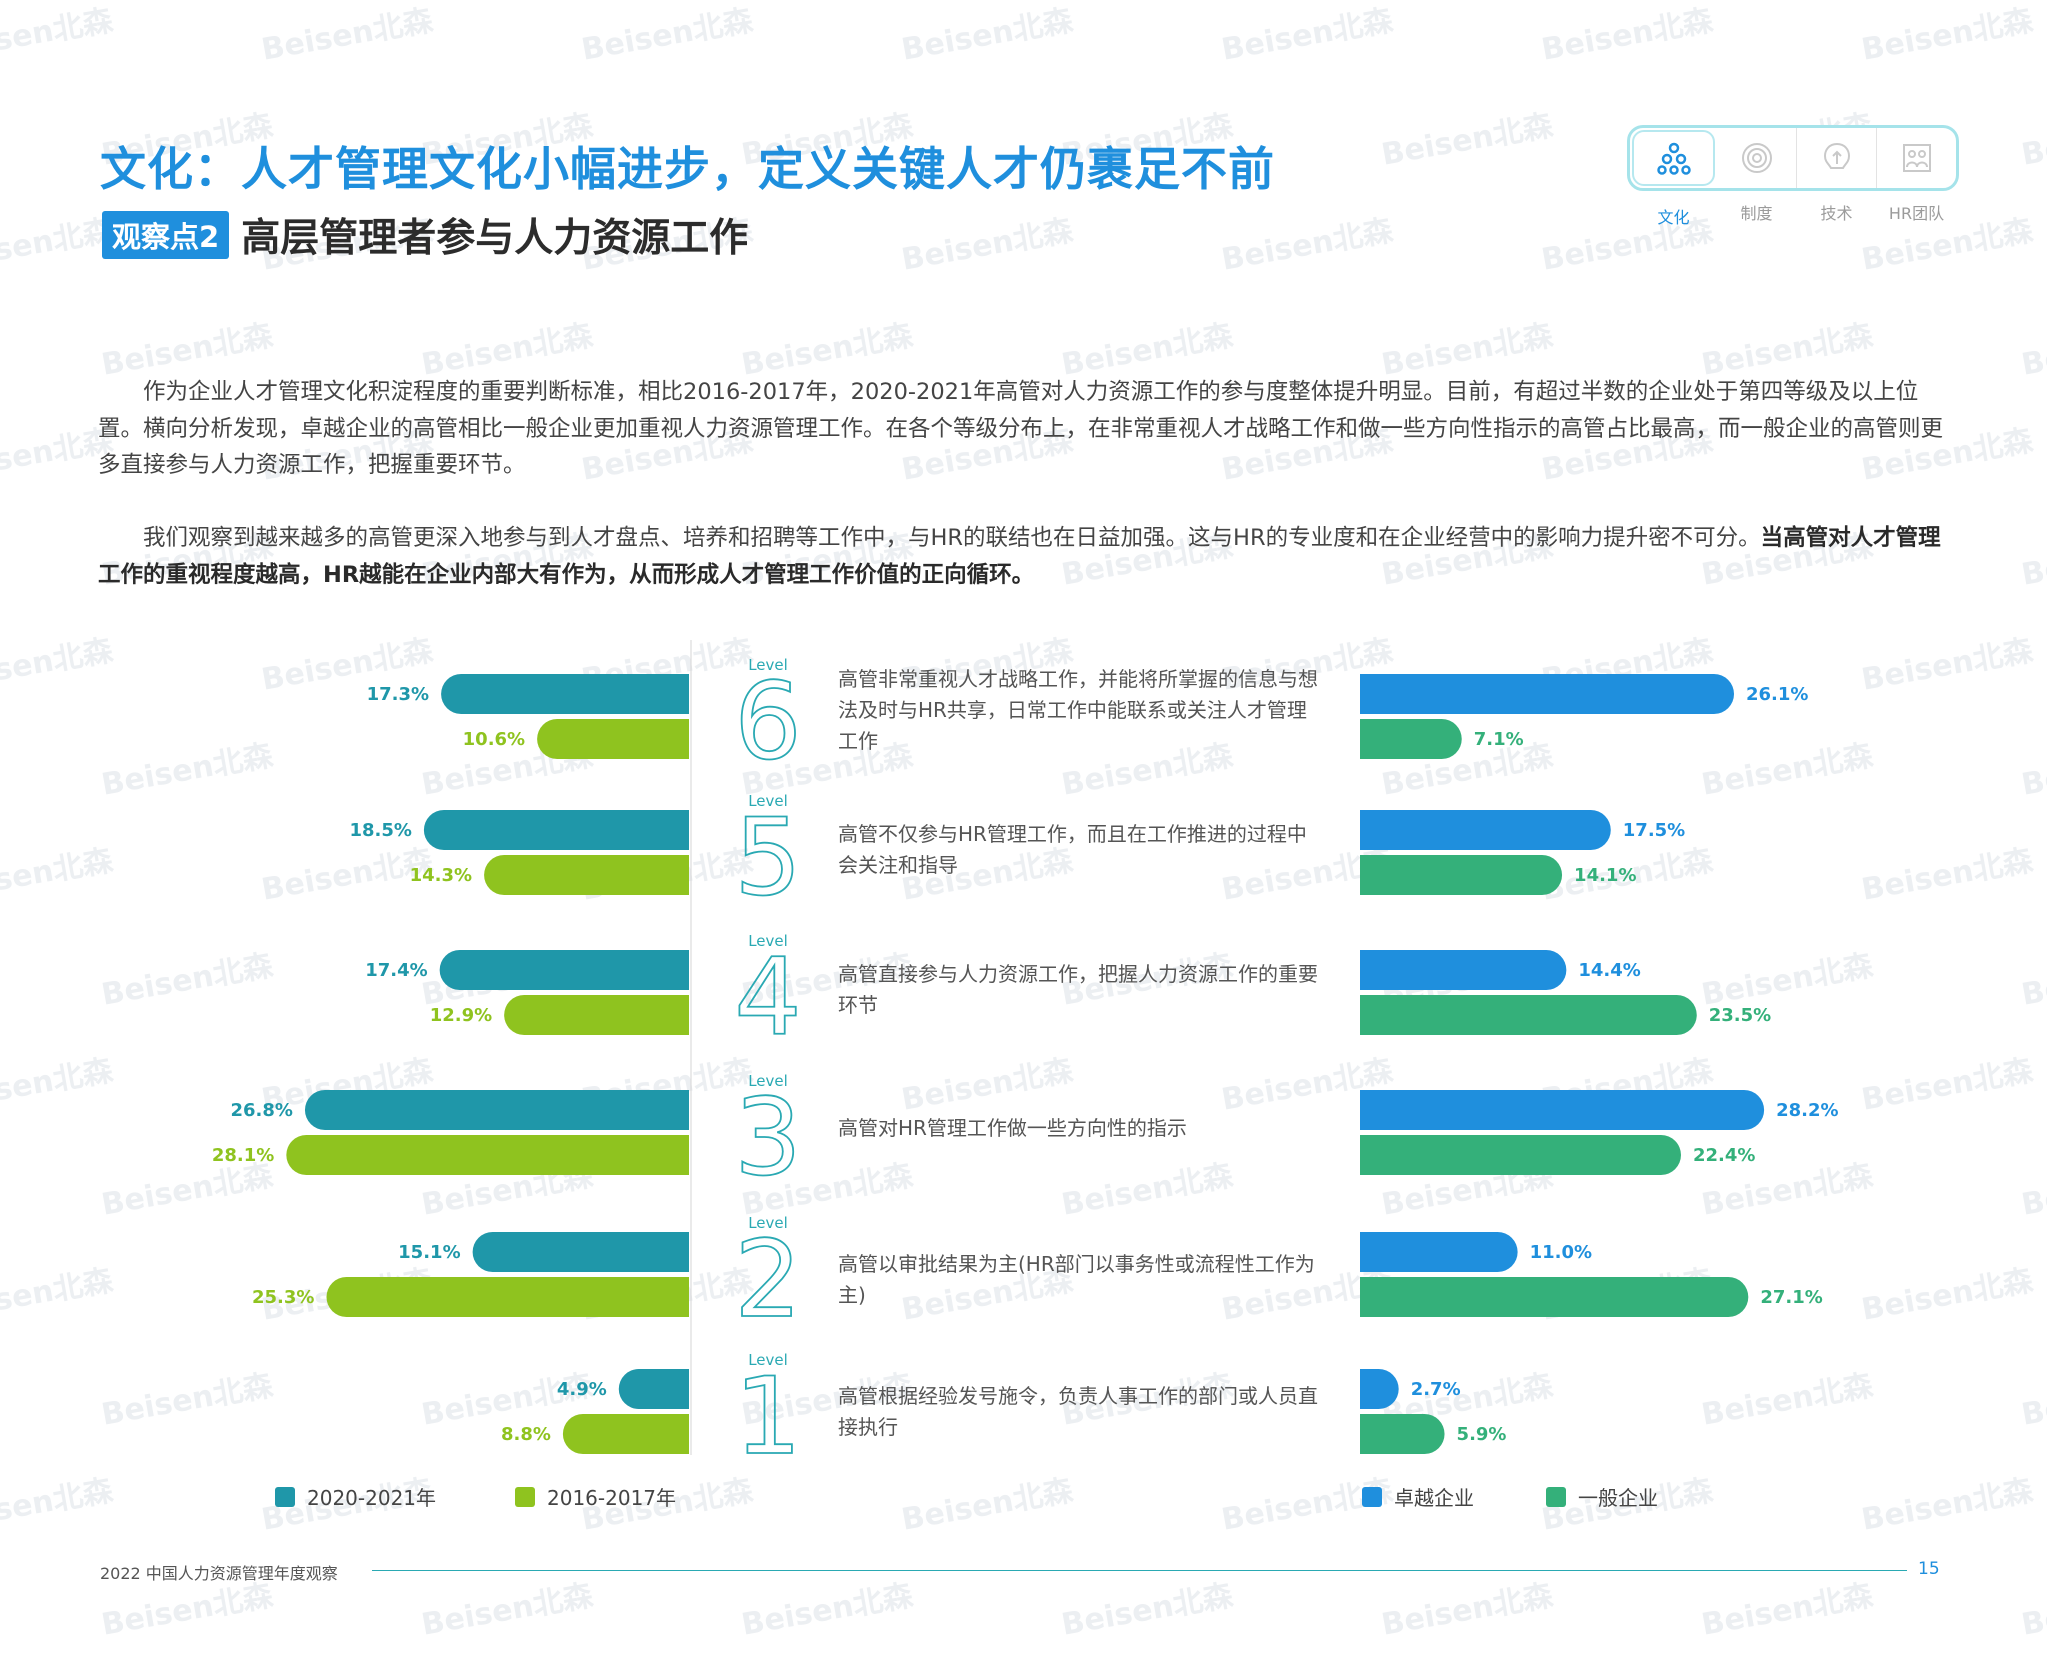 This screenshot has height=1653, width=2047. What do you see at coordinates (1673, 158) in the screenshot?
I see `culture-icon` at bounding box center [1673, 158].